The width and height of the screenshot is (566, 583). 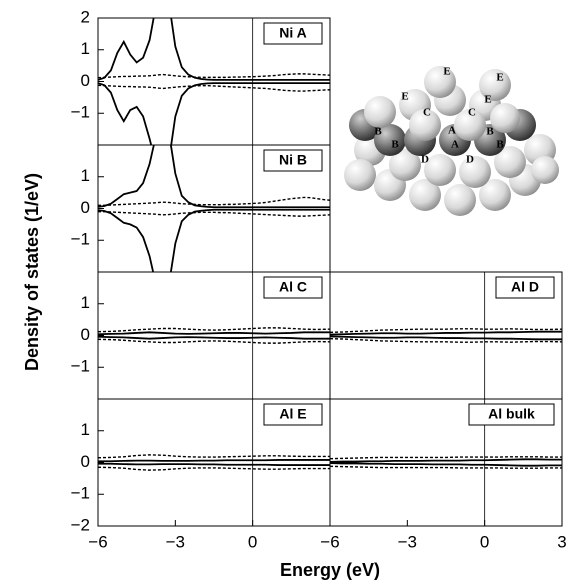 I want to click on y-tick-label: −2, so click(x=80, y=524).